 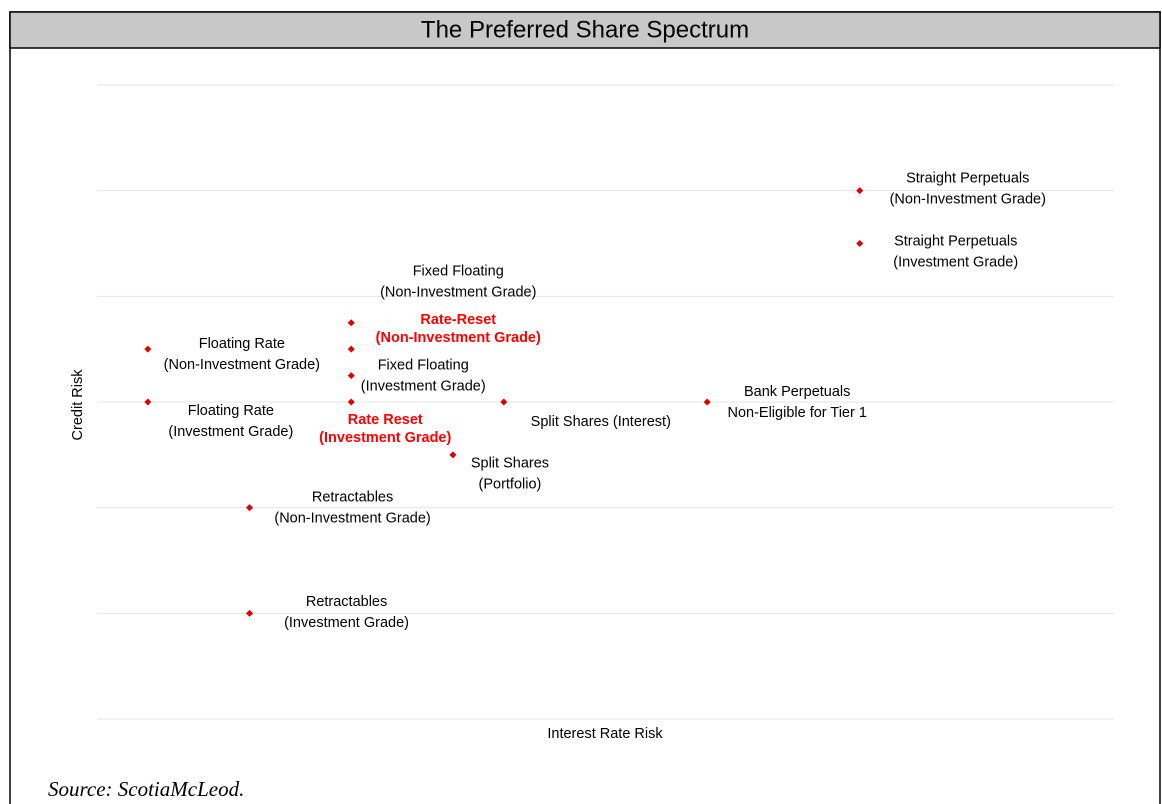 I want to click on point-label: Rate-Reset, so click(x=458, y=320).